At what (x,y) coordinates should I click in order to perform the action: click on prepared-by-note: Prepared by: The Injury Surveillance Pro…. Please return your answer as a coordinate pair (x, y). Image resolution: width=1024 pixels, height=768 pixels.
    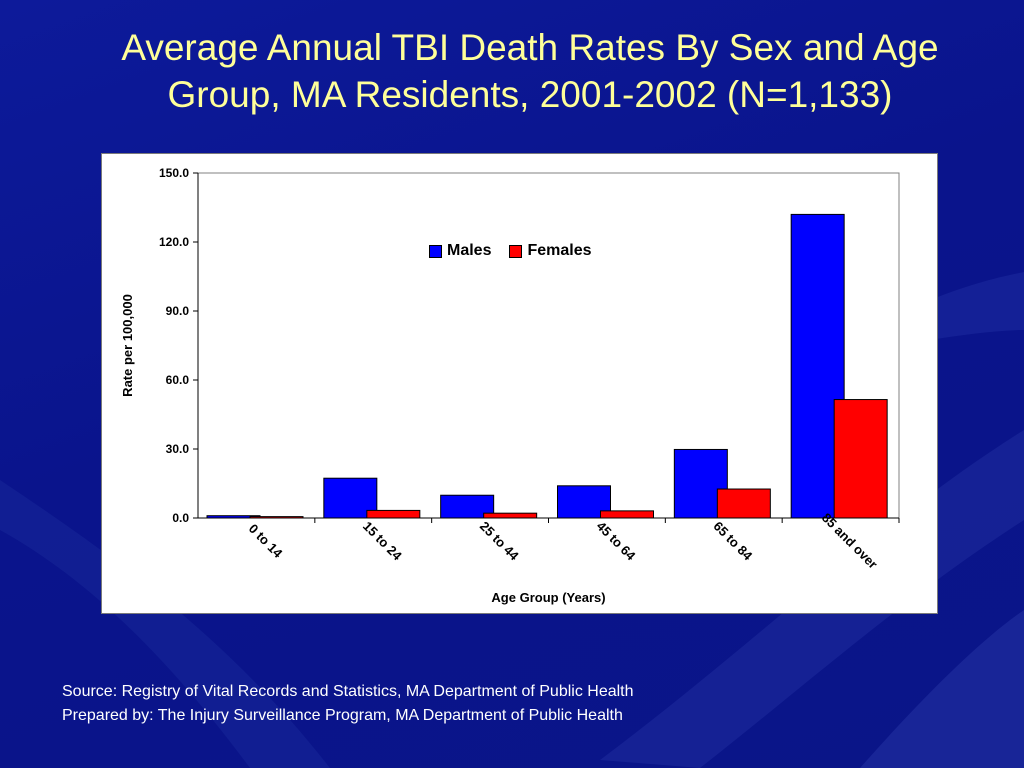
    Looking at the image, I should click on (342, 715).